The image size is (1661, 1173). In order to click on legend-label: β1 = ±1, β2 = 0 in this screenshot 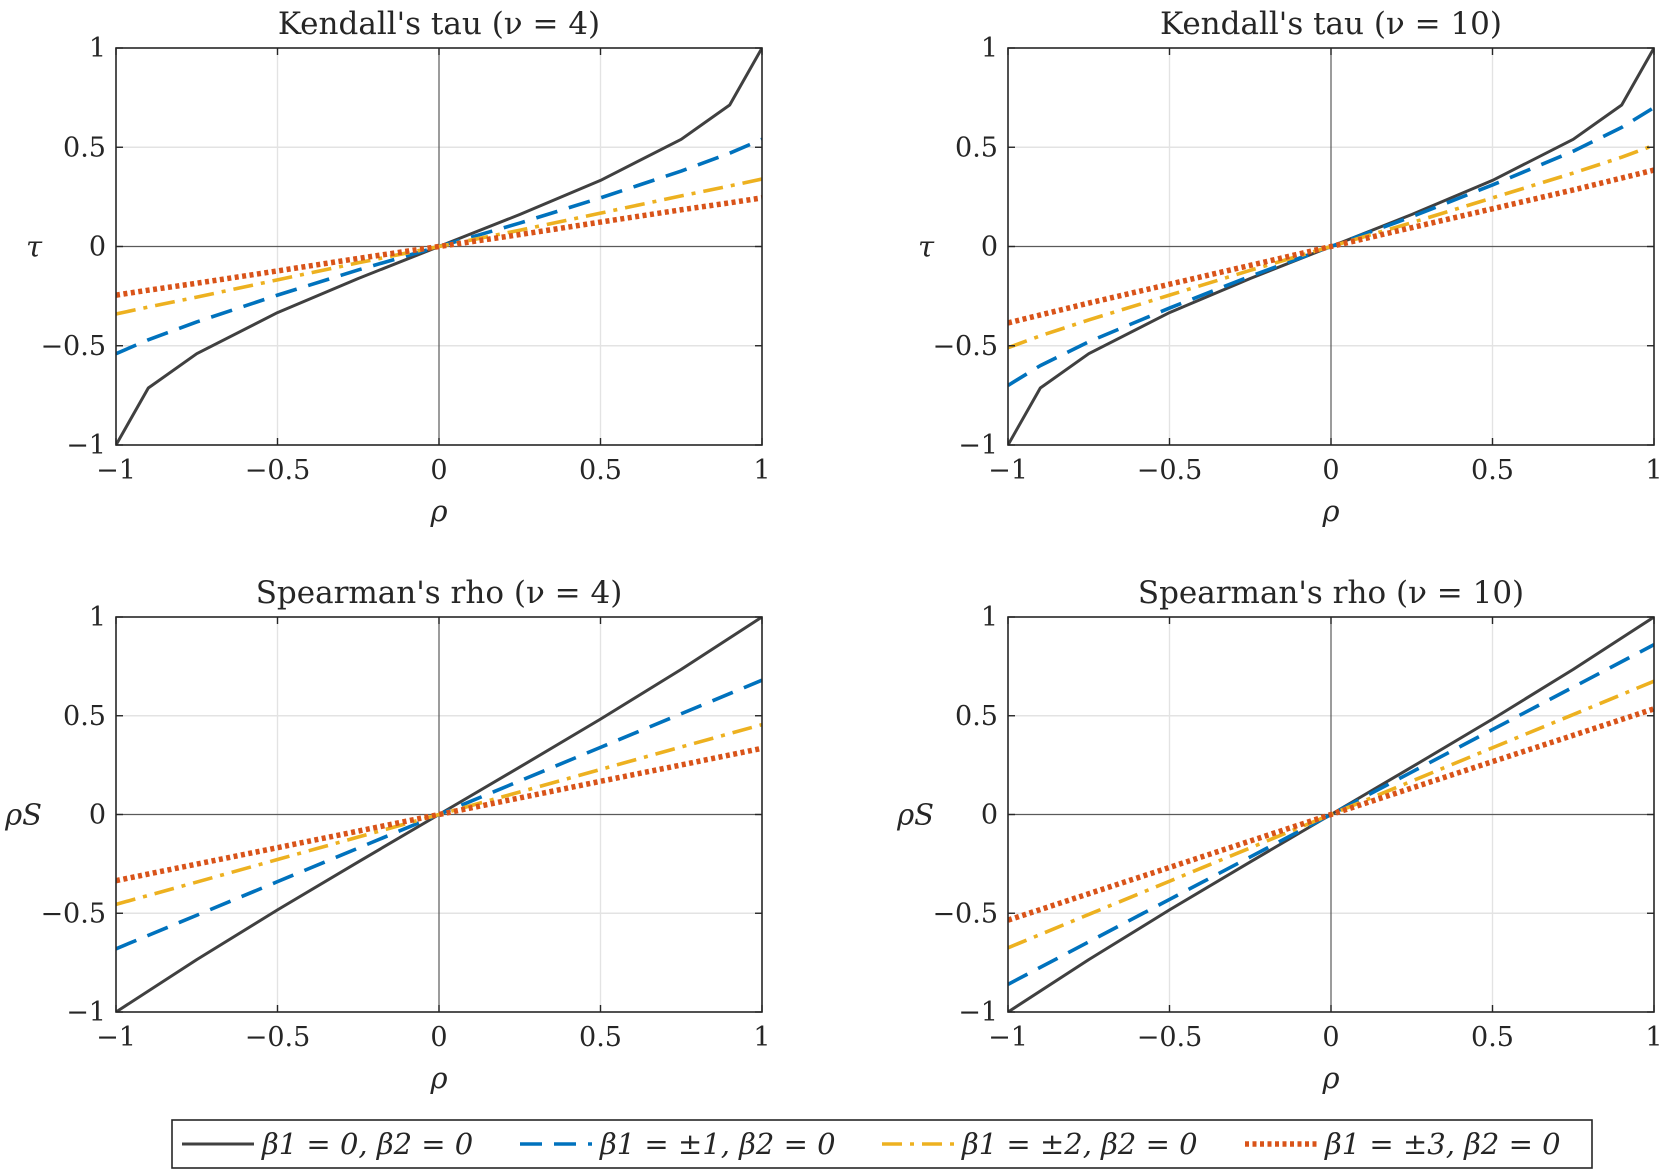, I will do `click(717, 1144)`.